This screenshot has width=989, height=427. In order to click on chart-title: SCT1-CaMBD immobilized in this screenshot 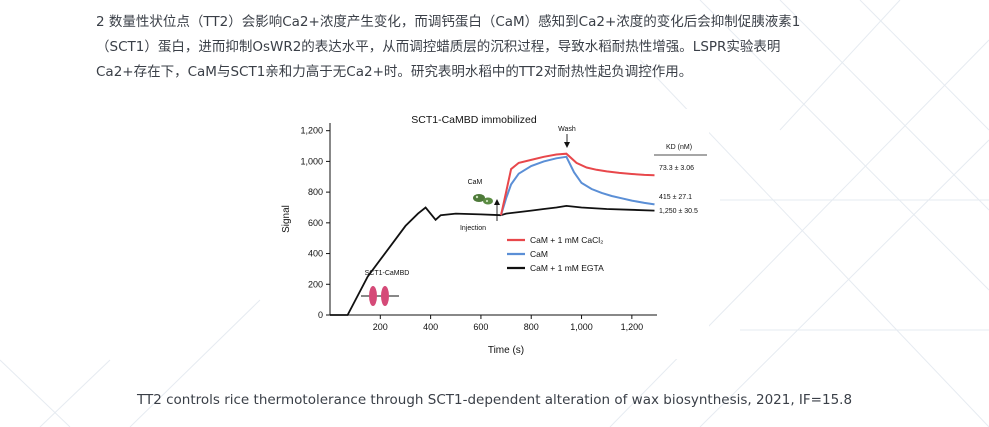, I will do `click(474, 120)`.